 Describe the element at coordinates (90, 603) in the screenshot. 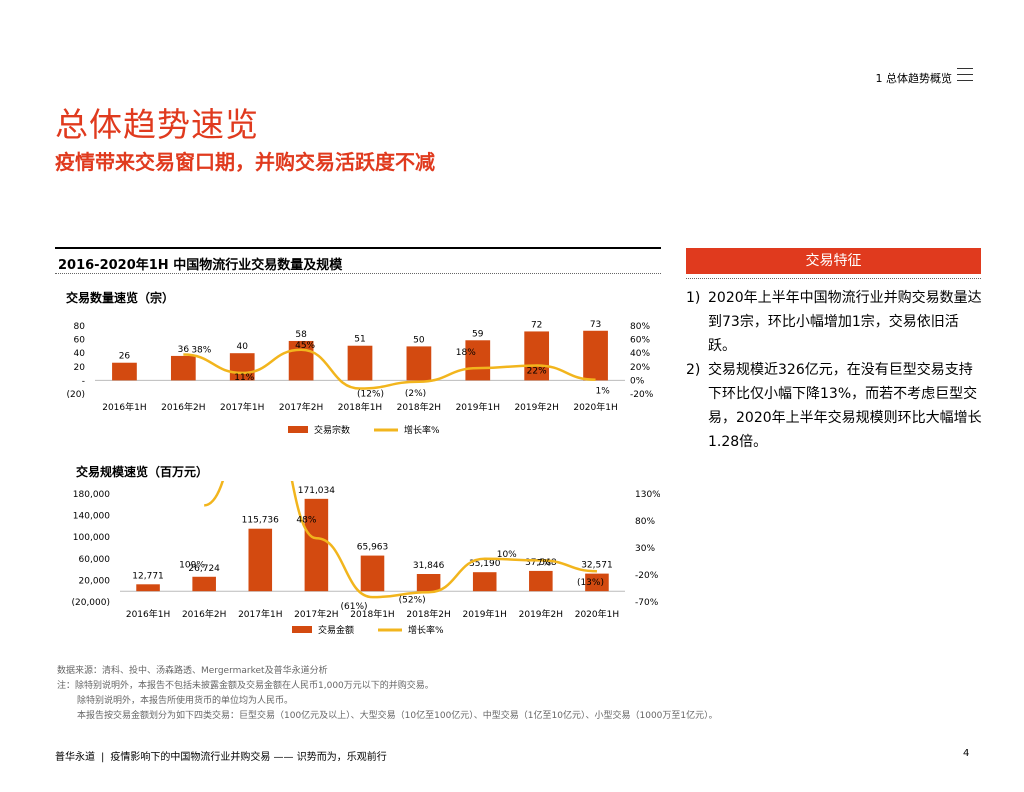

I see `y-tick-label: (20,000)` at that location.